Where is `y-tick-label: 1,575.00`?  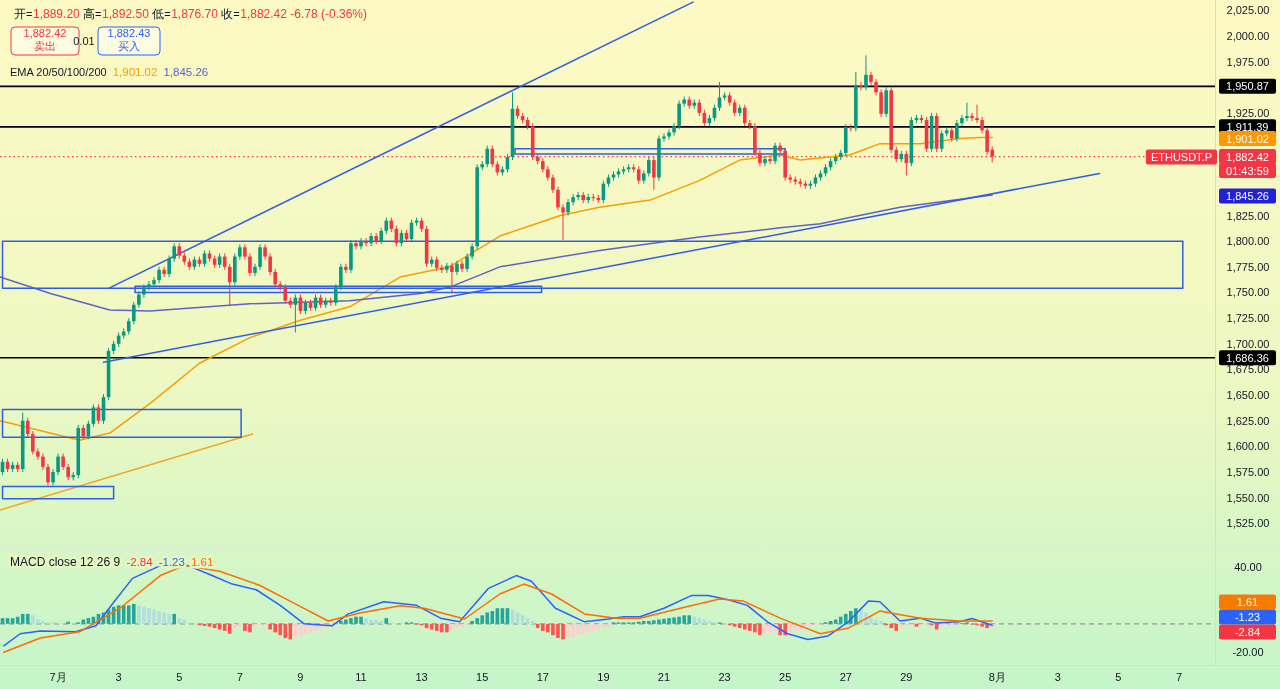
y-tick-label: 1,575.00 is located at coordinates (1248, 472).